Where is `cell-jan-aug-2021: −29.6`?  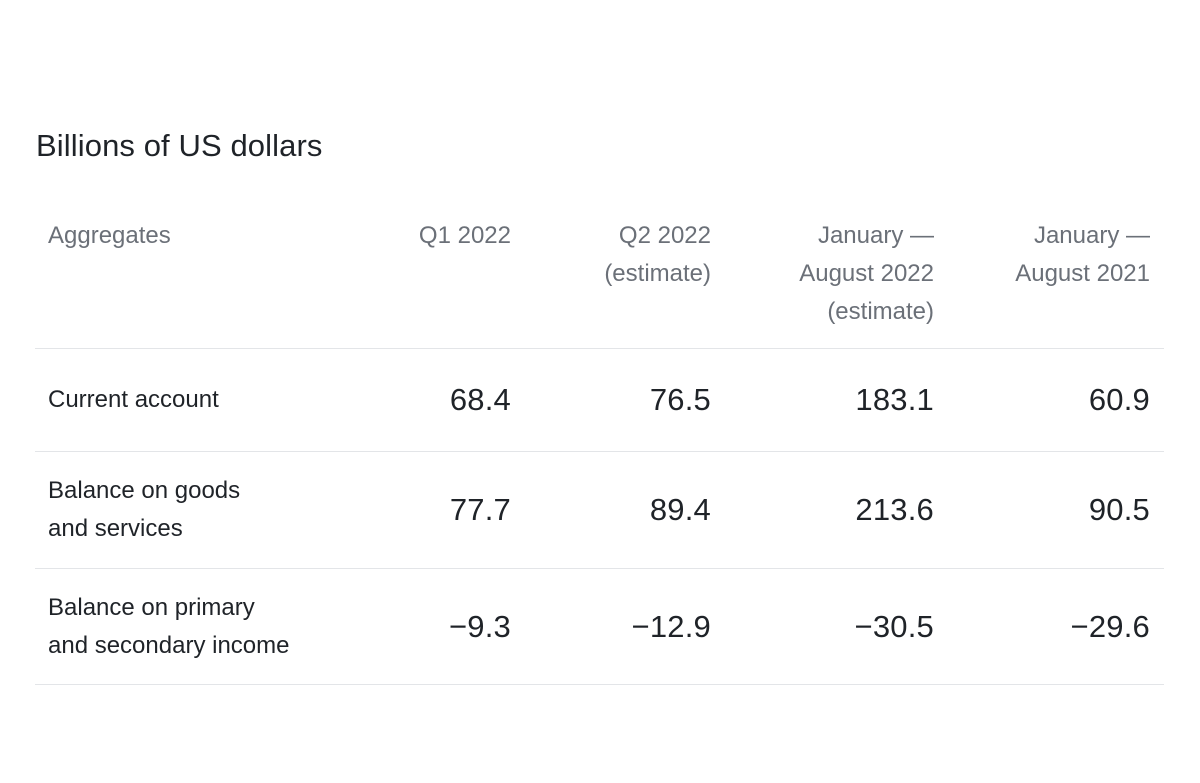 cell-jan-aug-2021: −29.6 is located at coordinates (1056, 626).